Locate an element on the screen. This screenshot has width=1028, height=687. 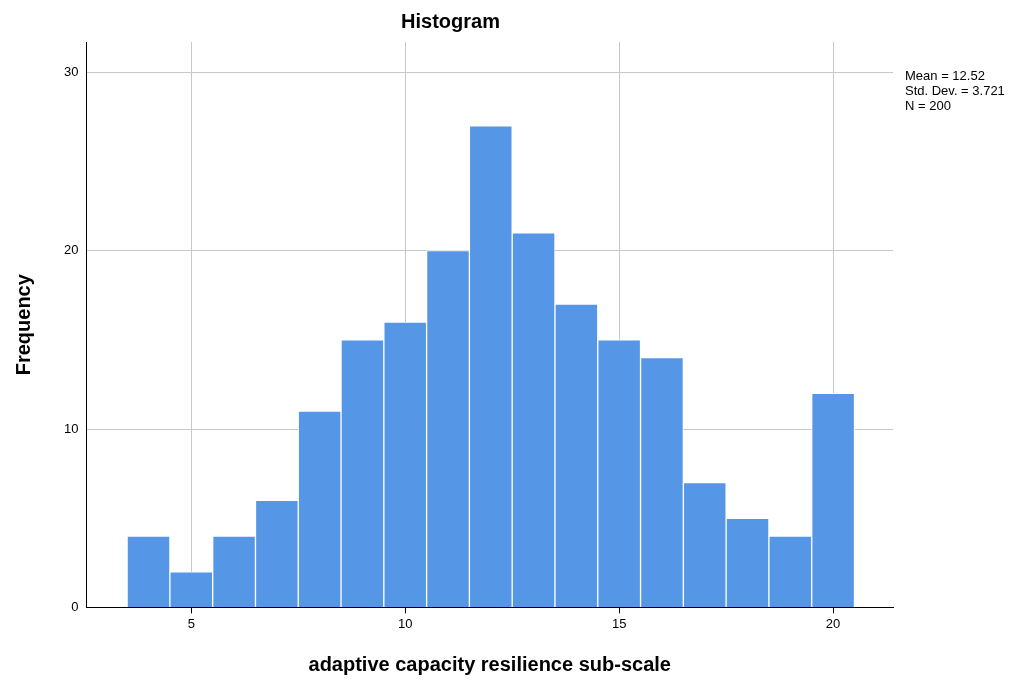
text: N = 200 is located at coordinates (928, 106).